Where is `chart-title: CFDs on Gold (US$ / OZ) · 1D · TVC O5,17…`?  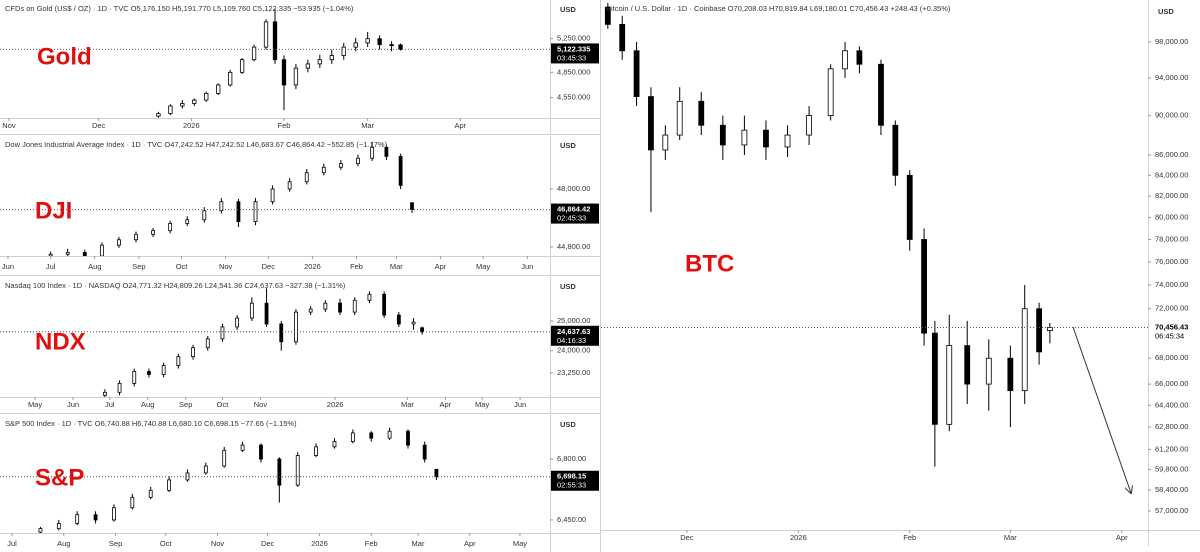
chart-title: CFDs on Gold (US$ / OZ) · 1D · TVC O5,17… is located at coordinates (179, 8).